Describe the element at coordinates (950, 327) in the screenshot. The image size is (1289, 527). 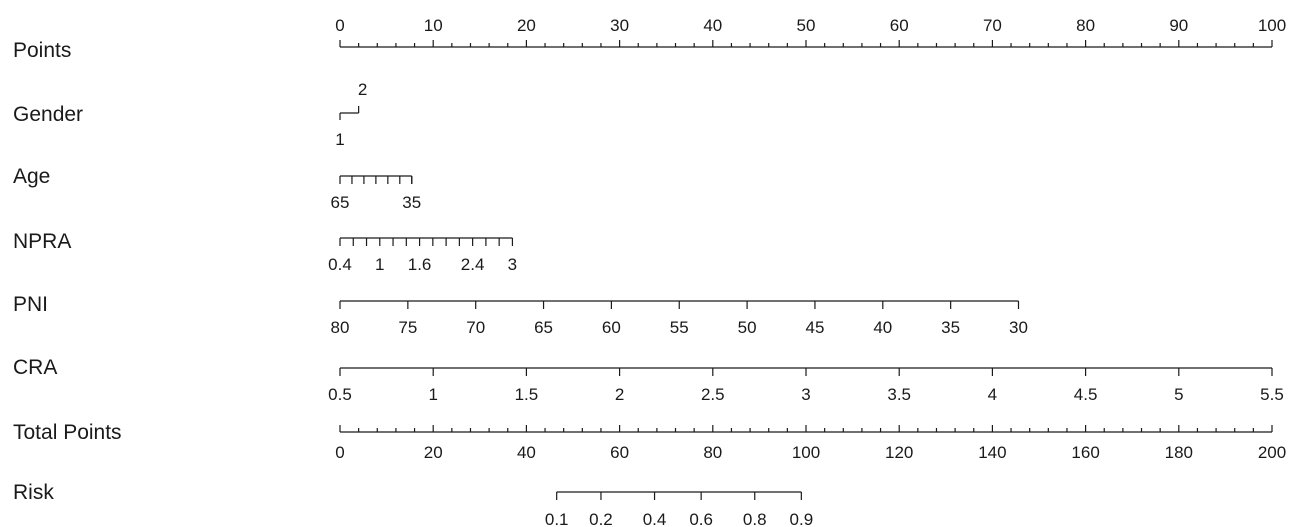
I see `pni-tick-label: 35` at that location.